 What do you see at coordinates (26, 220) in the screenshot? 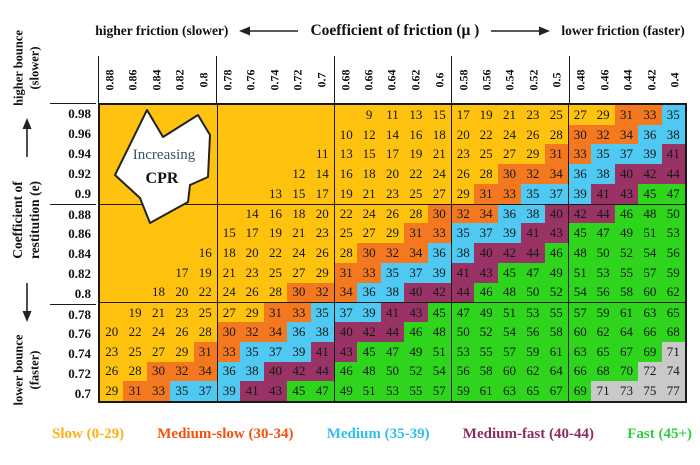
I see `y-axis-title: Coefficient of restitution (e)` at bounding box center [26, 220].